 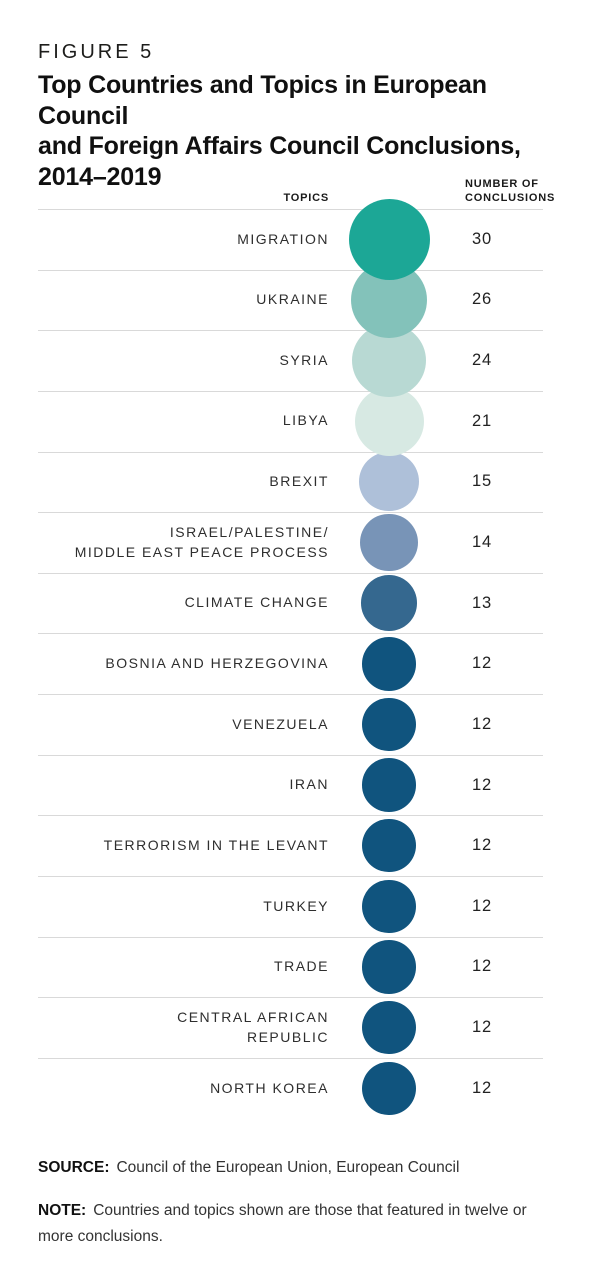 I want to click on topic-label: TRADE, so click(x=301, y=966).